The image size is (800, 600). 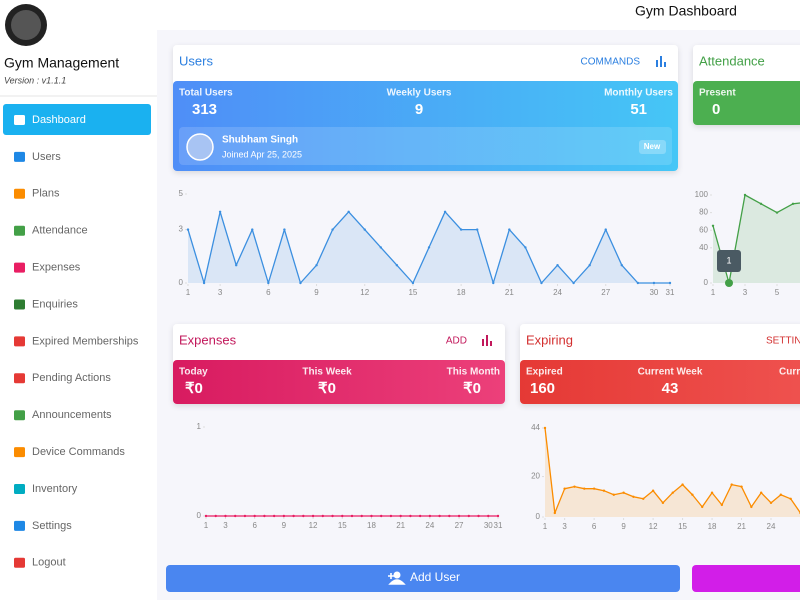 I want to click on x-tick-label: 1, so click(x=188, y=292).